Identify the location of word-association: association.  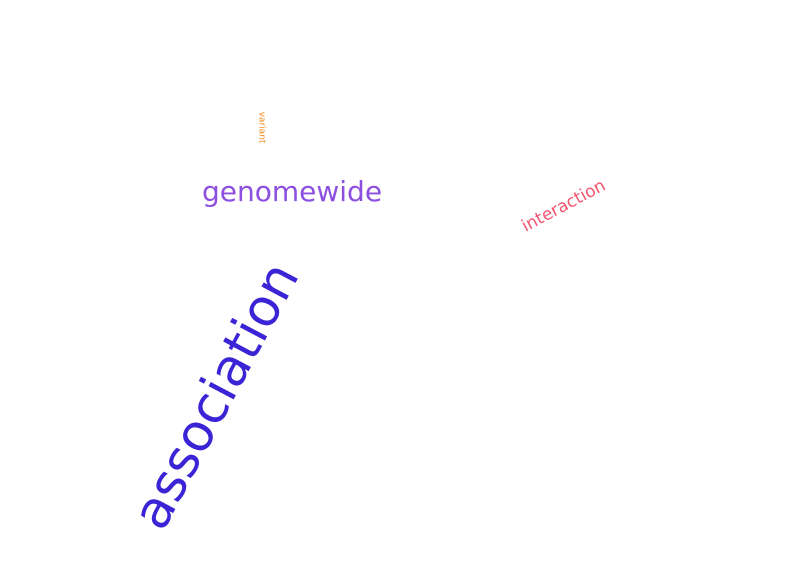
(216, 396).